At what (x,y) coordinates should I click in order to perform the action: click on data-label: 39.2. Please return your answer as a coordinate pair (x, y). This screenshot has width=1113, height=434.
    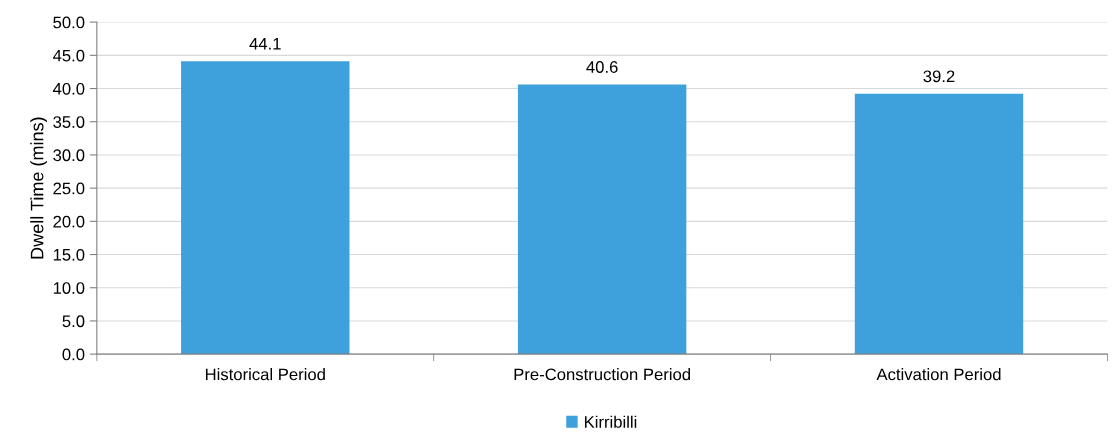
    Looking at the image, I should click on (939, 76).